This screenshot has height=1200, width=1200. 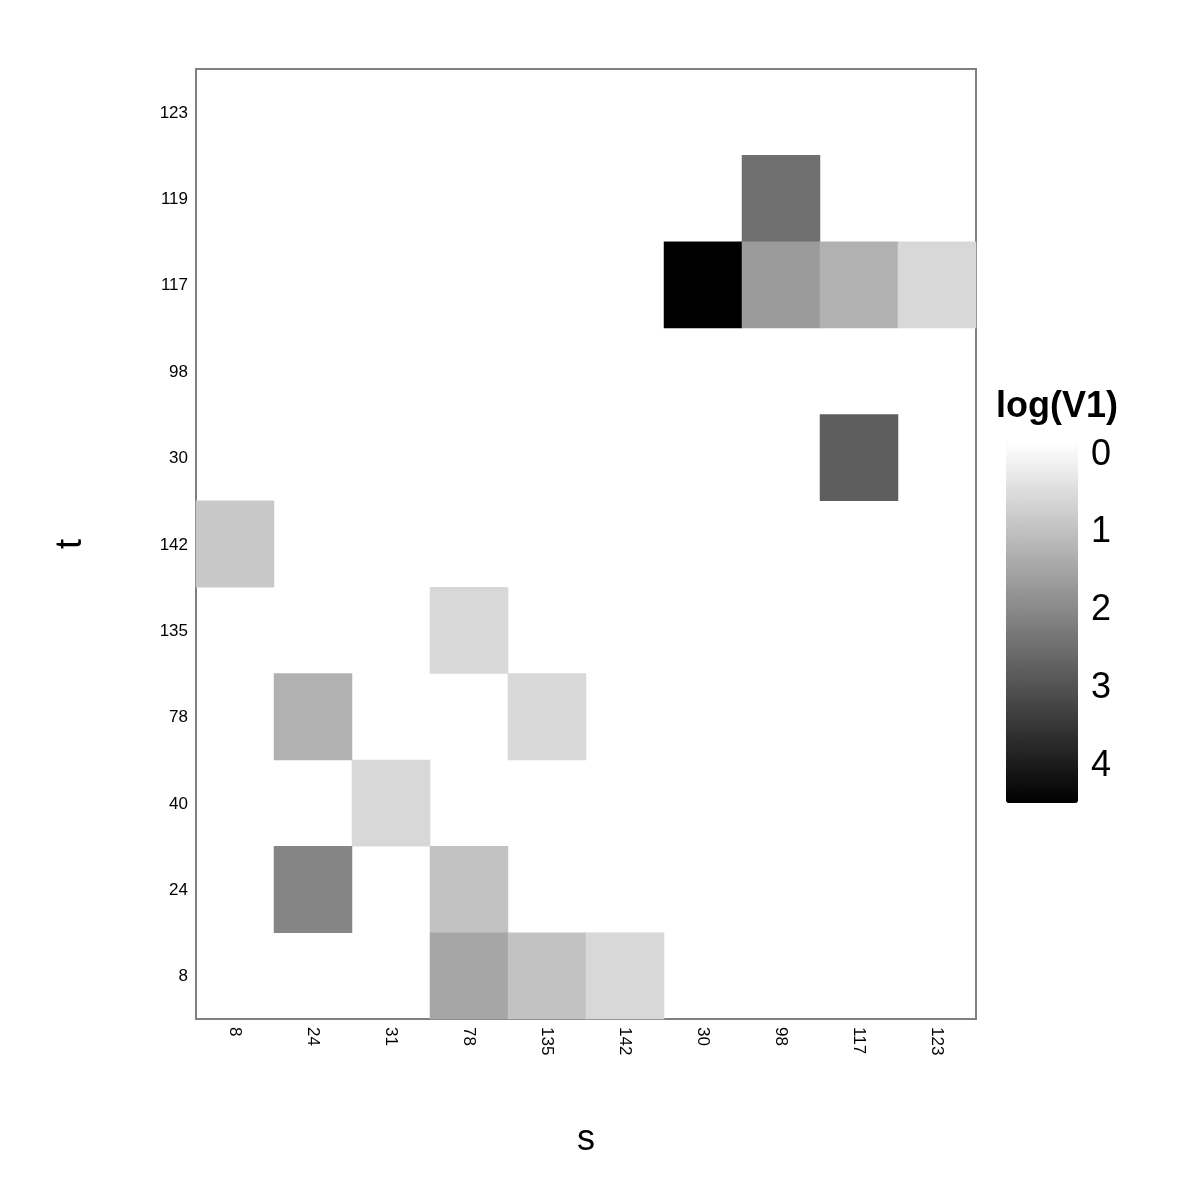 What do you see at coordinates (781, 1036) in the screenshot?
I see `x-tick-label: 98` at bounding box center [781, 1036].